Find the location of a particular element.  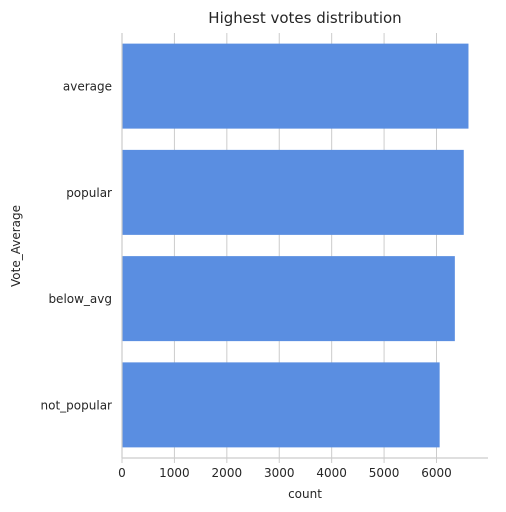

chart-title: Highest votes distribution is located at coordinates (304, 18).